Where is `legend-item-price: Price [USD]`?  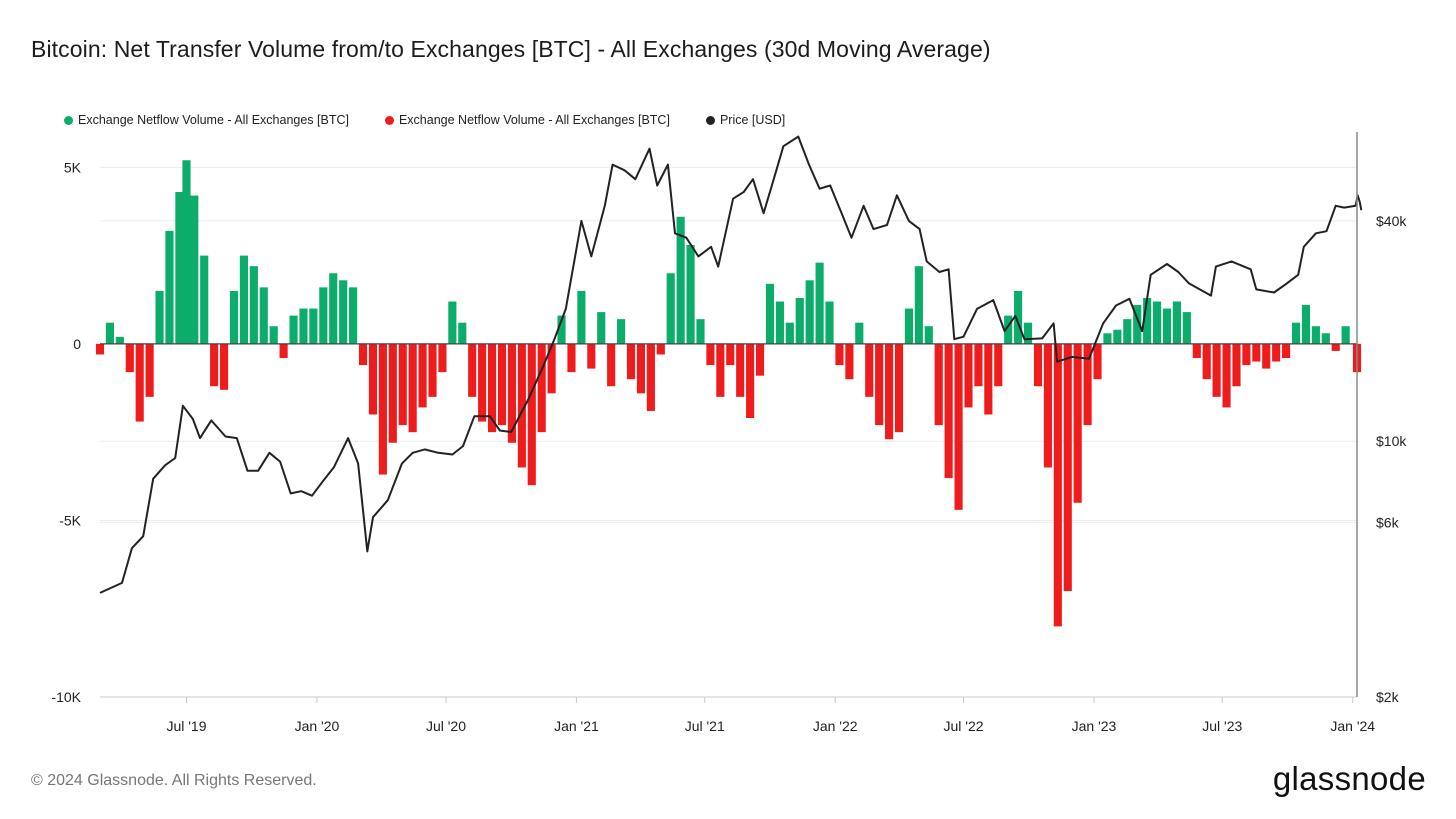 legend-item-price: Price [USD] is located at coordinates (745, 120).